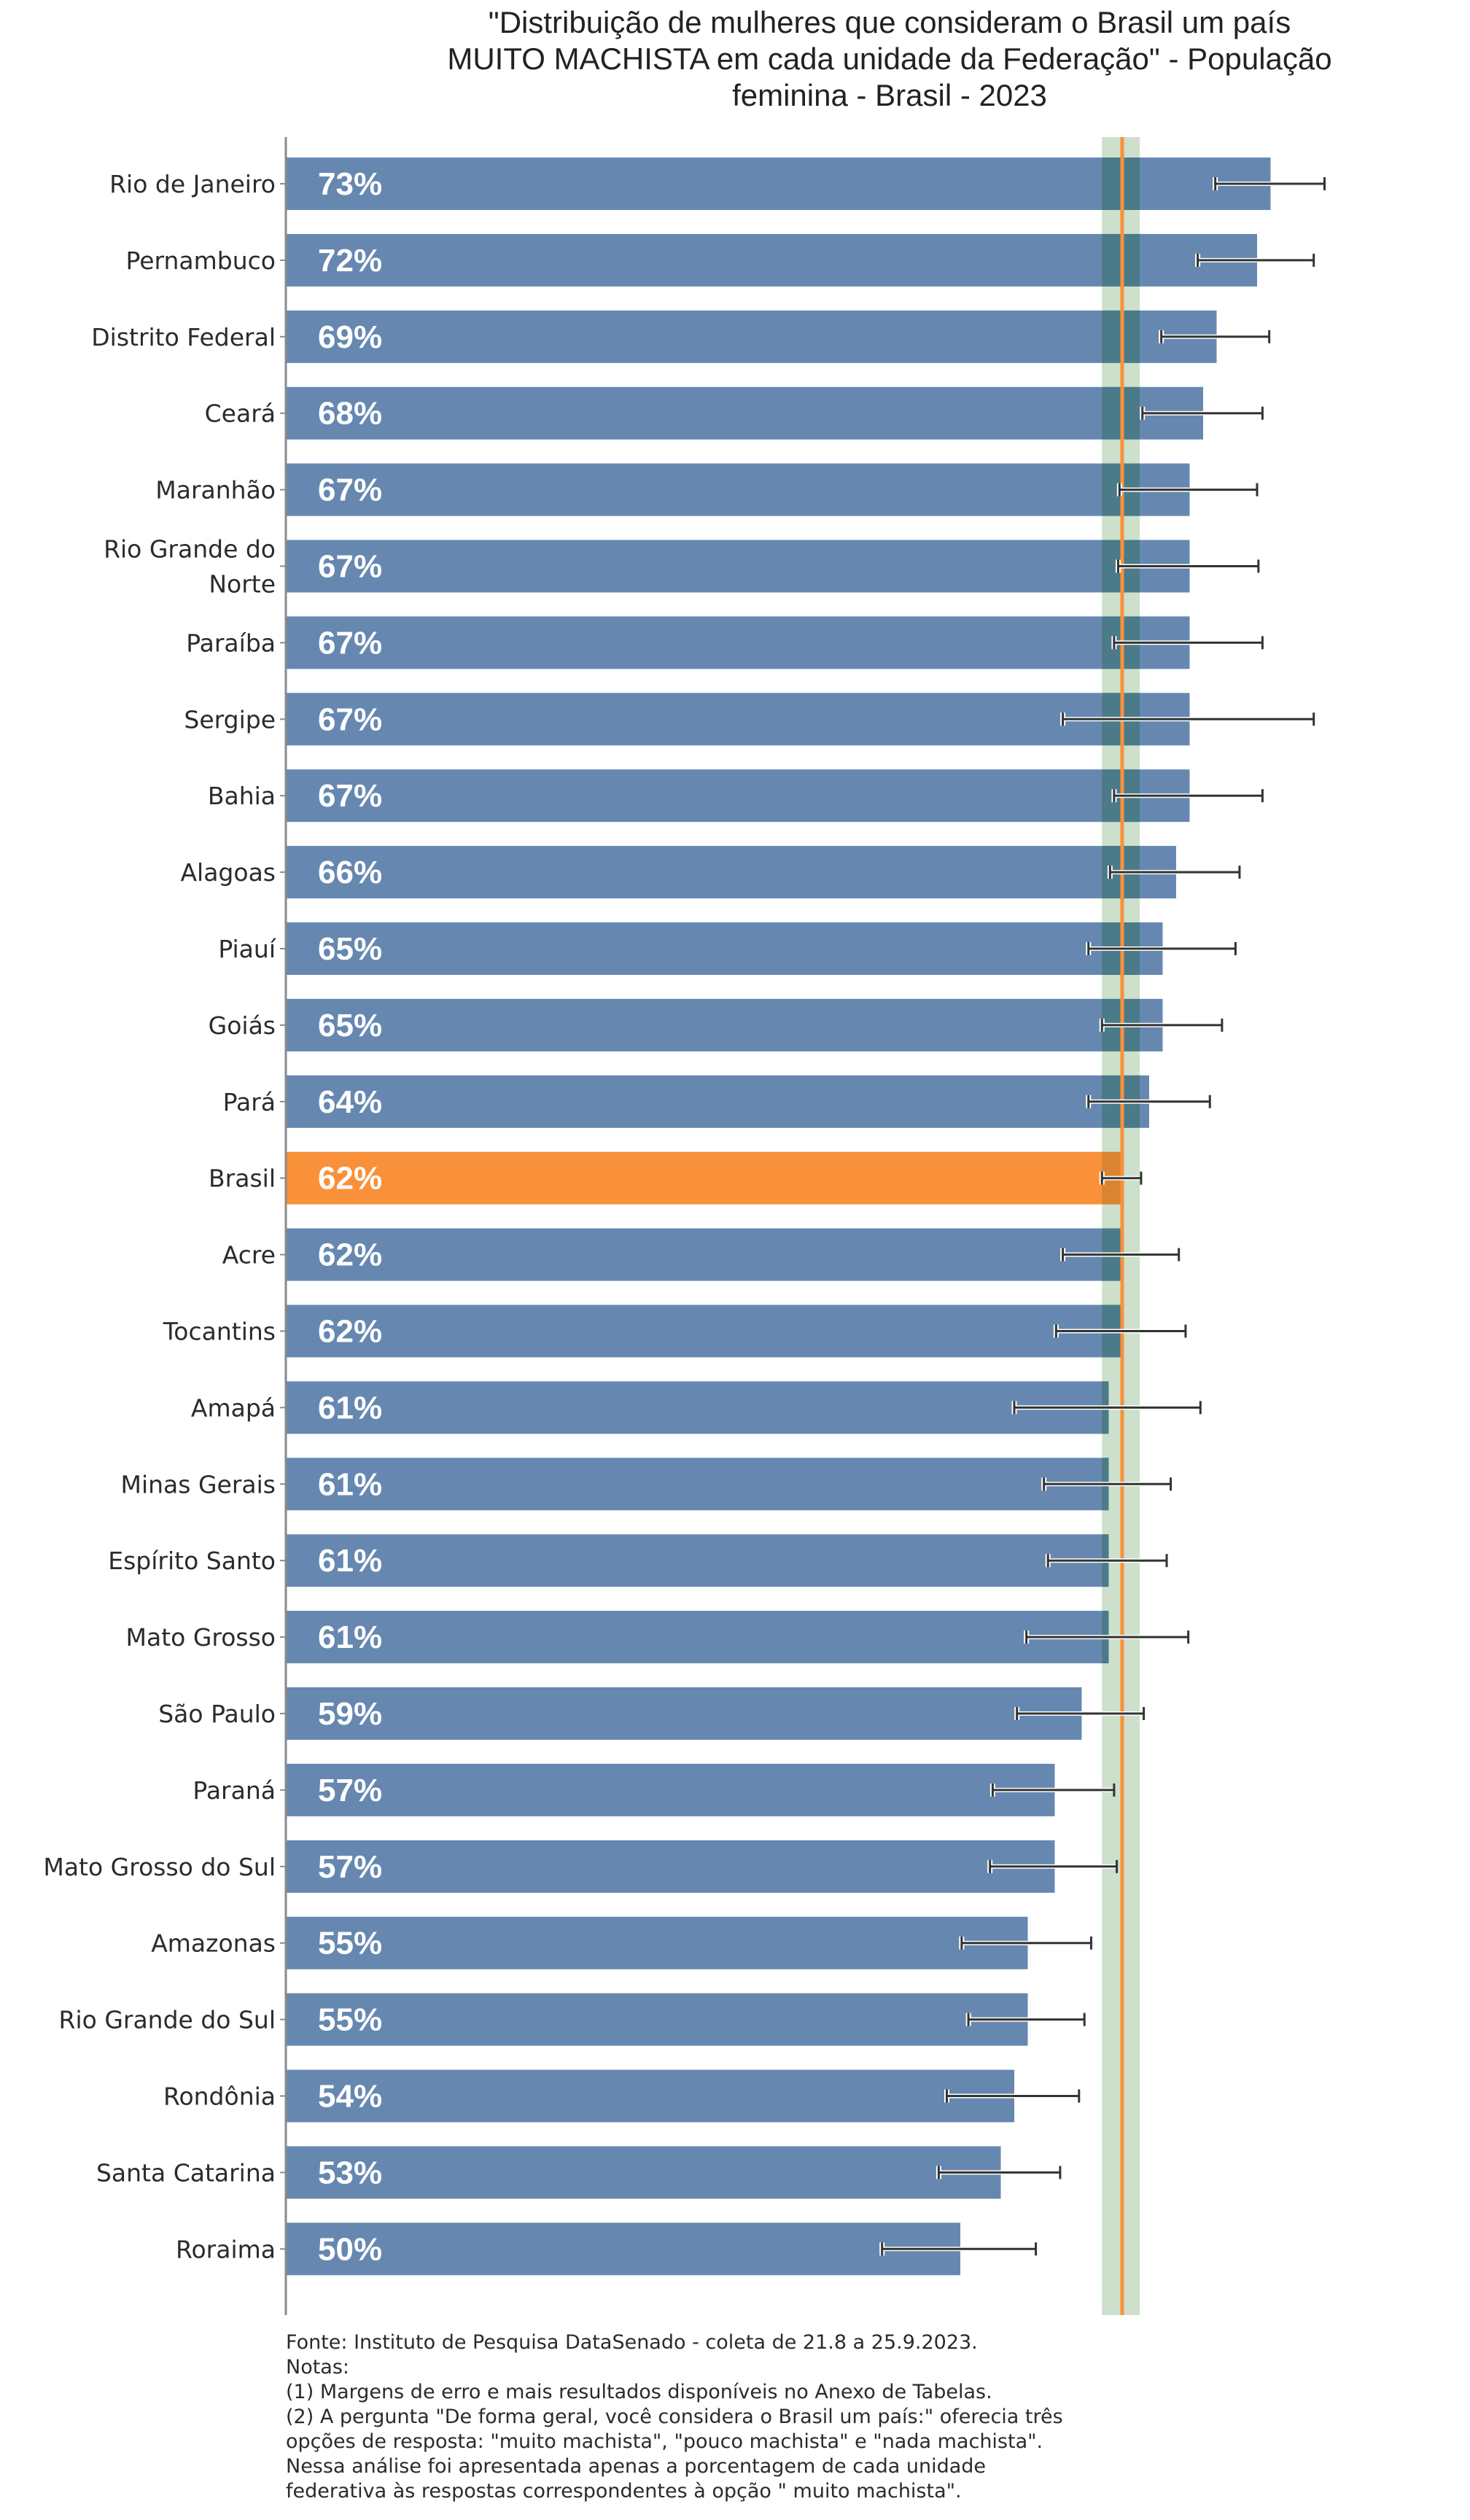 This screenshot has height=2520, width=1470. What do you see at coordinates (217, 1714) in the screenshot?
I see `category-label: São Paulo` at bounding box center [217, 1714].